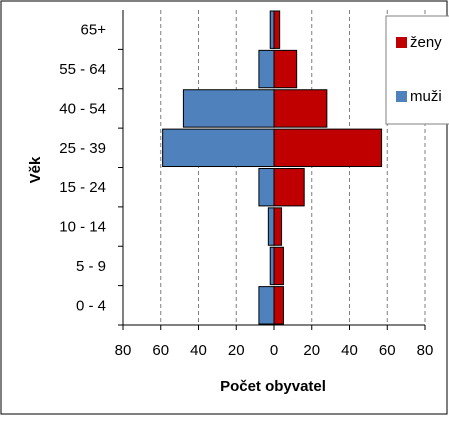 The image size is (449, 421). What do you see at coordinates (273, 386) in the screenshot?
I see `x-axis-label: Počet obyvatel` at bounding box center [273, 386].